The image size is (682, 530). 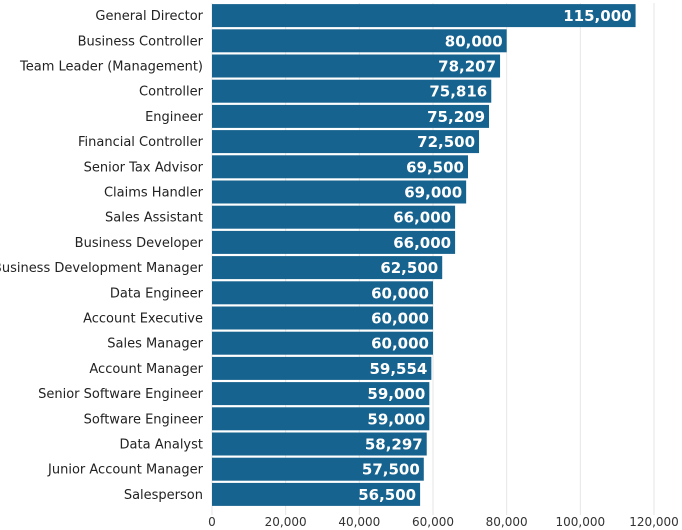 What do you see at coordinates (394, 445) in the screenshot?
I see `data-label: 58,297` at bounding box center [394, 445].